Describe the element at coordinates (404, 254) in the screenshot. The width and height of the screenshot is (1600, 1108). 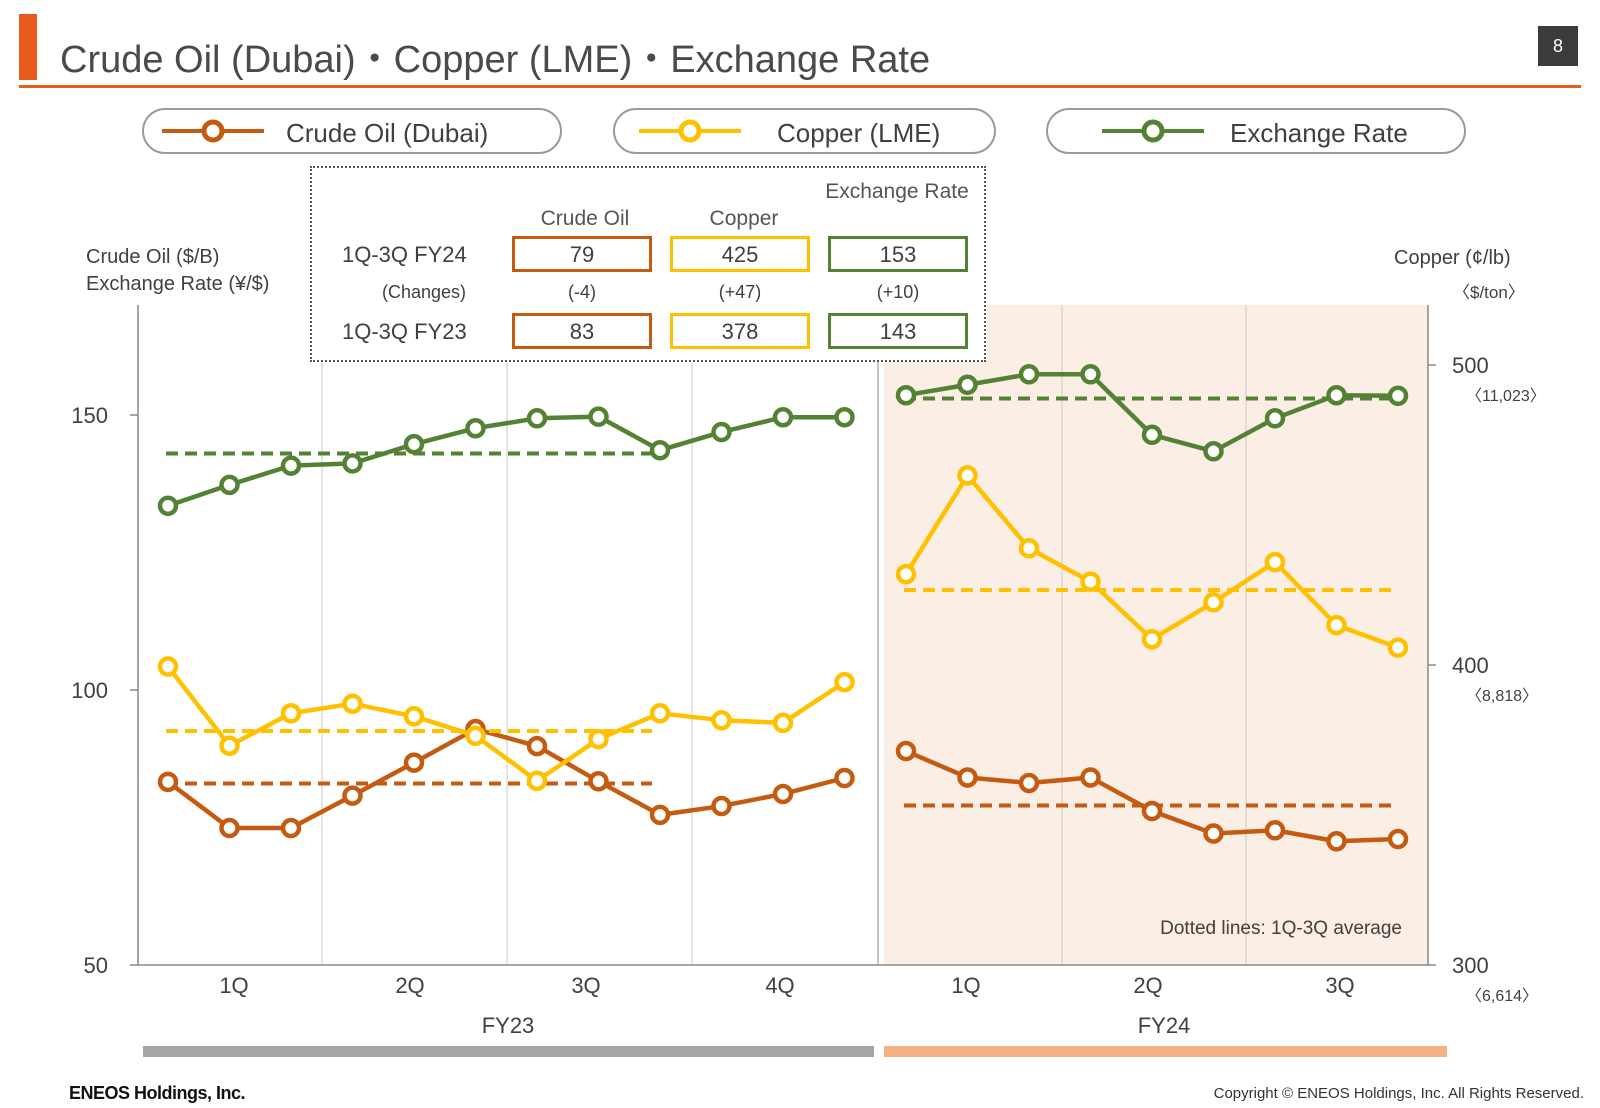
I see `summary-row-fy24-label: 1Q-3Q FY24` at that location.